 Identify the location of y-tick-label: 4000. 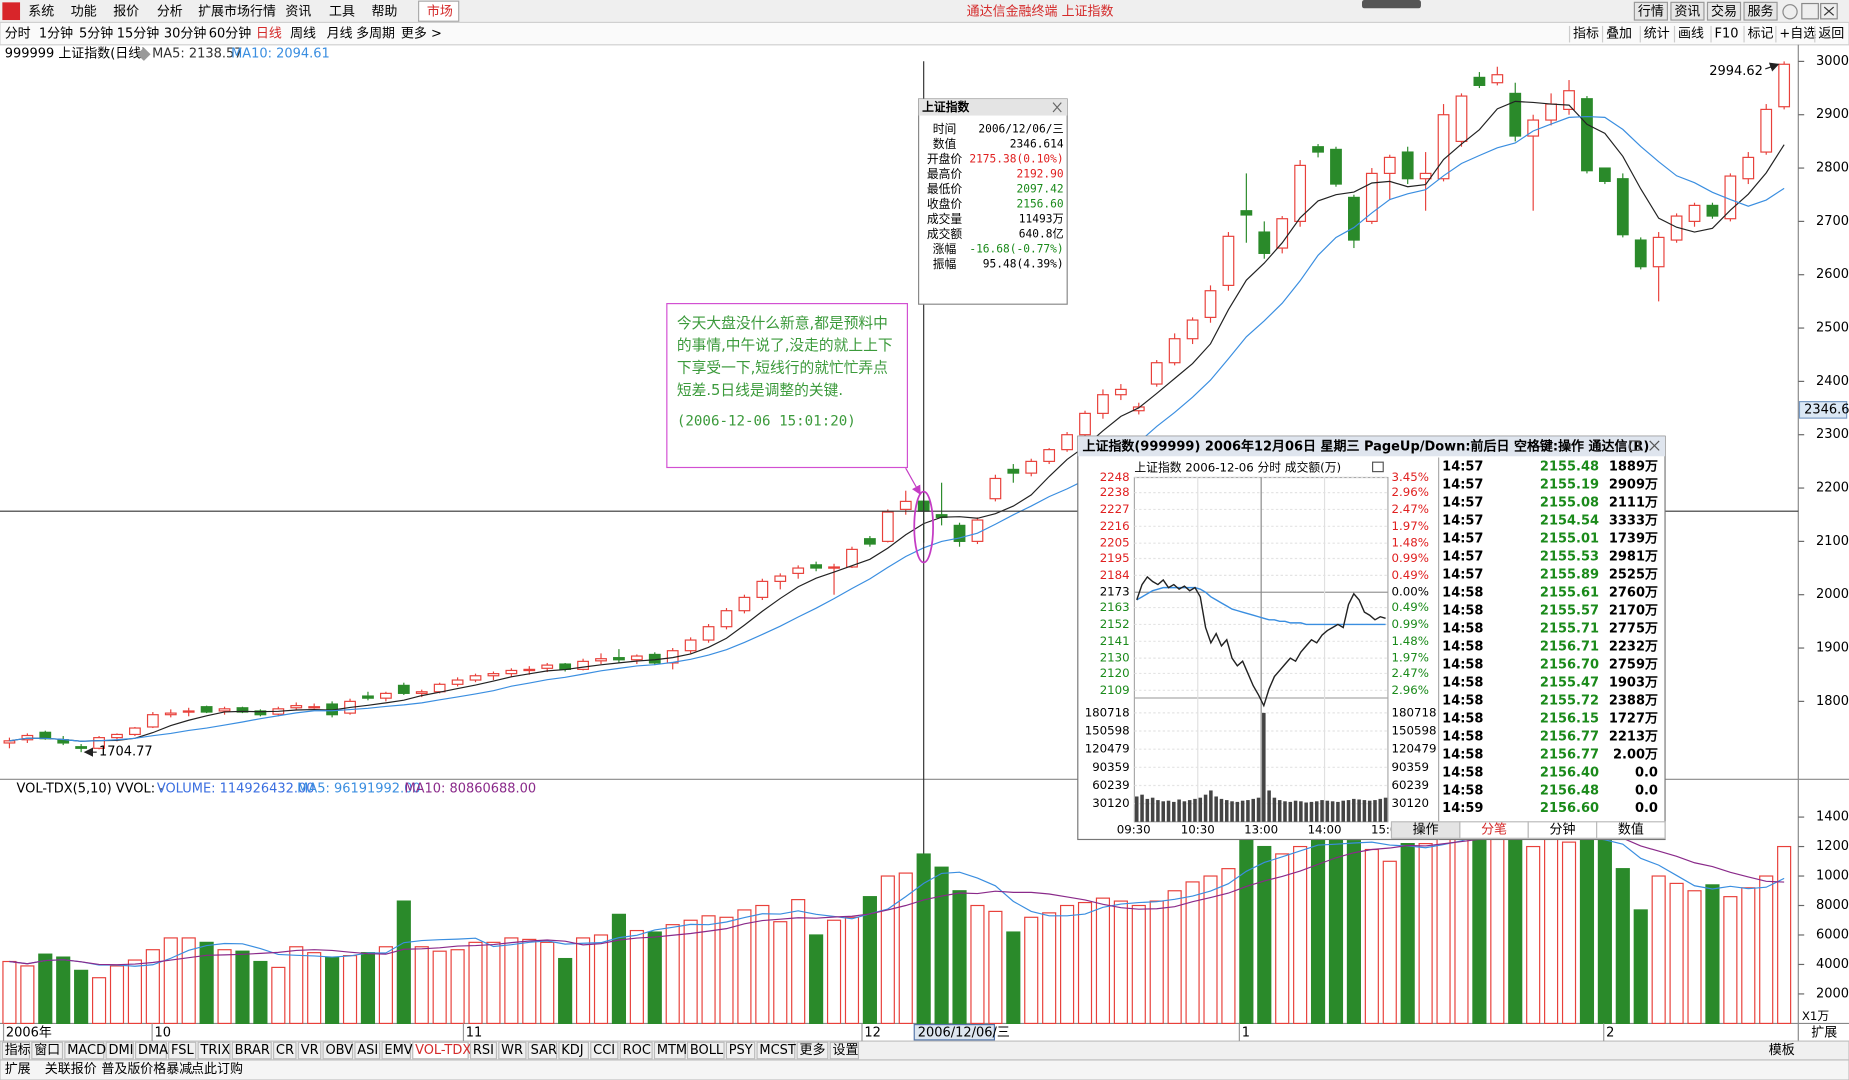
(1832, 964).